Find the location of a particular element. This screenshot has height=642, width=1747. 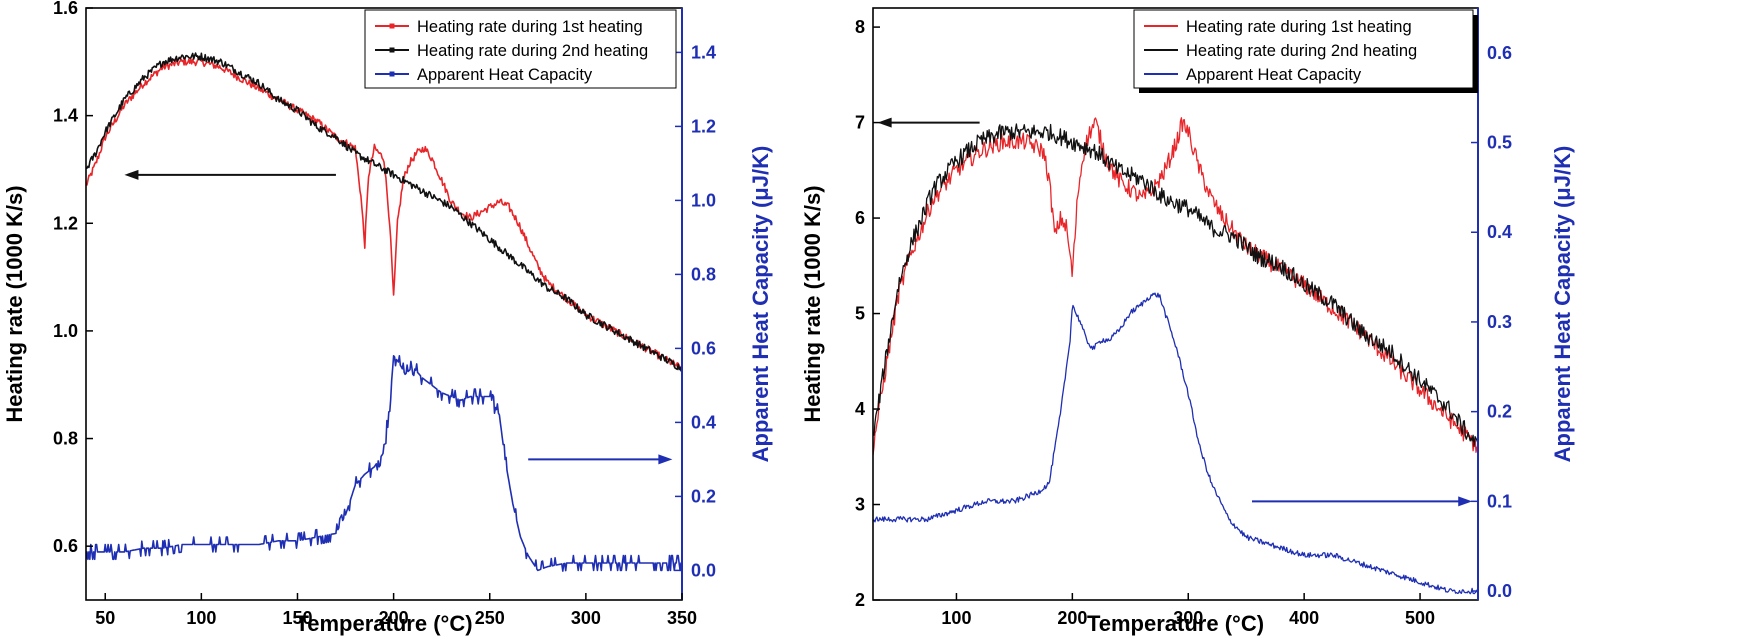

y2-tick-label: 0.1 is located at coordinates (1499, 501).